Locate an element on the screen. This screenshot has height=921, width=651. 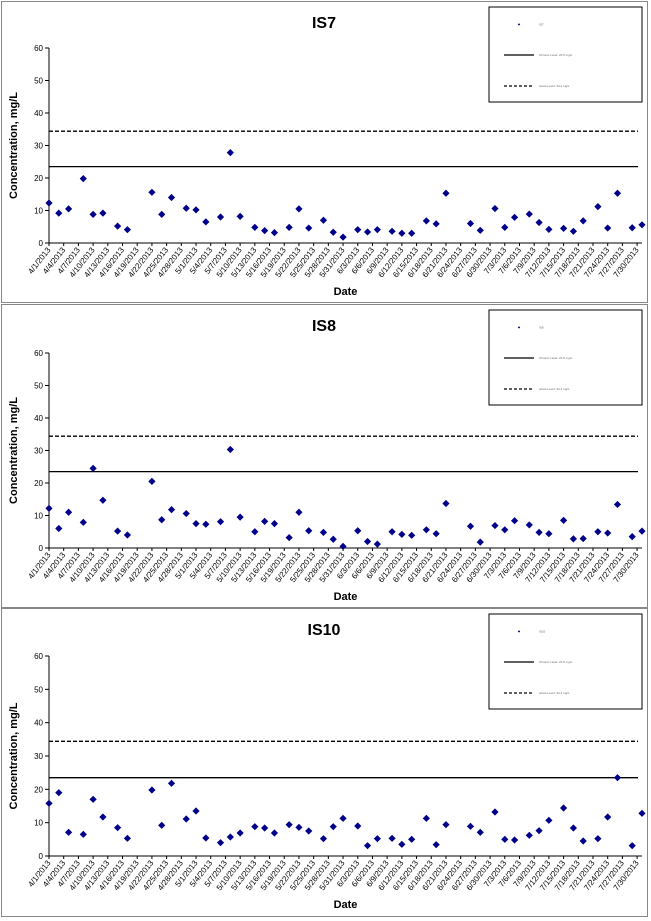
legend-label-series: IS10 is located at coordinates (542, 632).